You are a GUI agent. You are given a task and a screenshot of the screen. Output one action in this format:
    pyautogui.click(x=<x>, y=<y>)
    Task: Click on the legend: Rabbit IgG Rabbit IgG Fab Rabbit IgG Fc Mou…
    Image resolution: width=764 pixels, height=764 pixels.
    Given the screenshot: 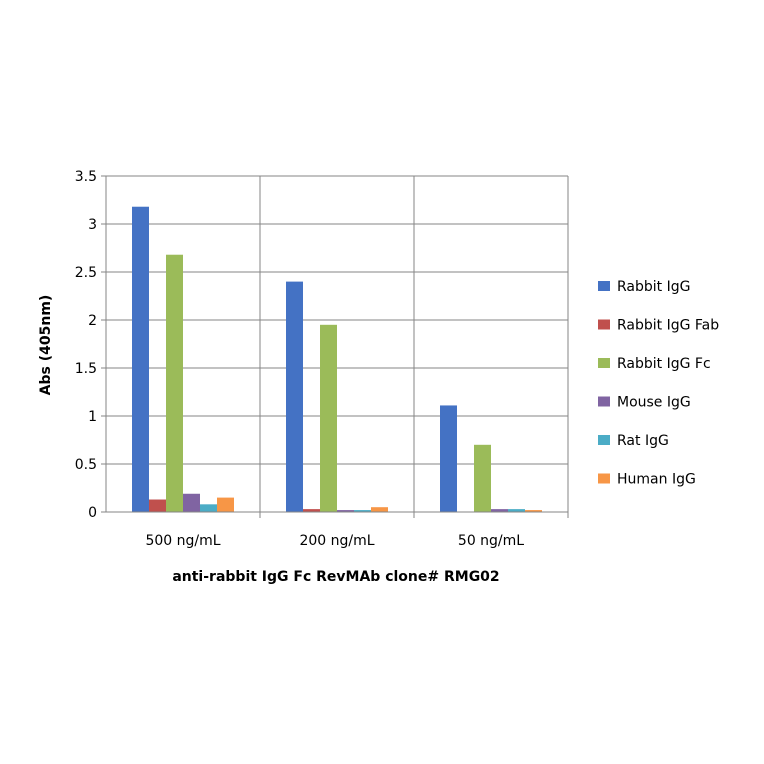 What is the action you would take?
    pyautogui.click(x=658, y=383)
    